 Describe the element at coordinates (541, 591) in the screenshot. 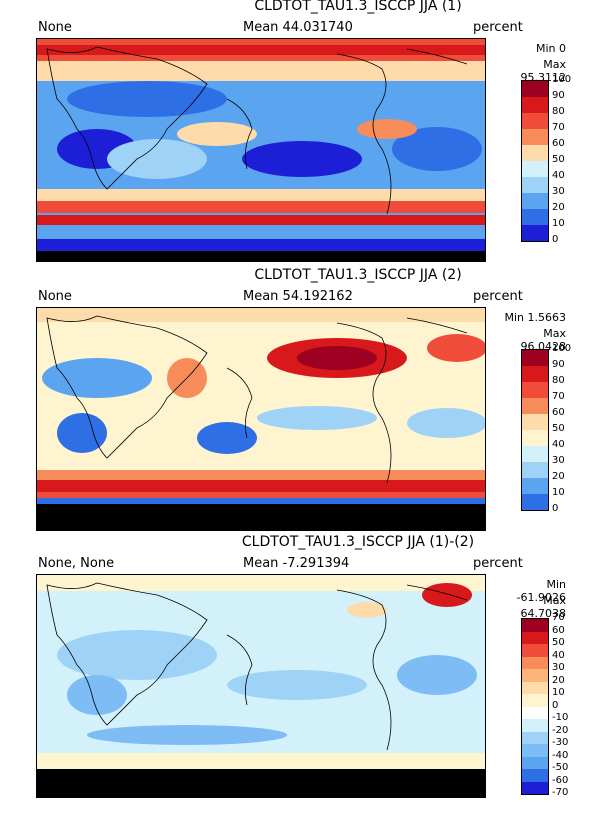

I see `min-label: Min -61.9026` at that location.